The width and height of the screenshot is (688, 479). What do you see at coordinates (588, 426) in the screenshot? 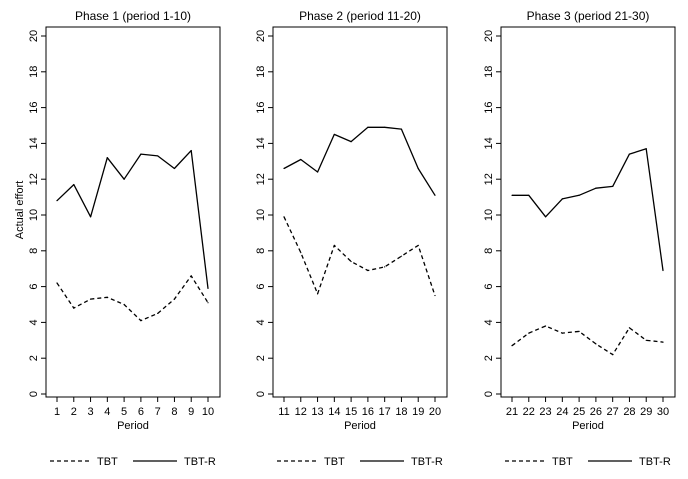
I see `x-axis-title: Period` at bounding box center [588, 426].